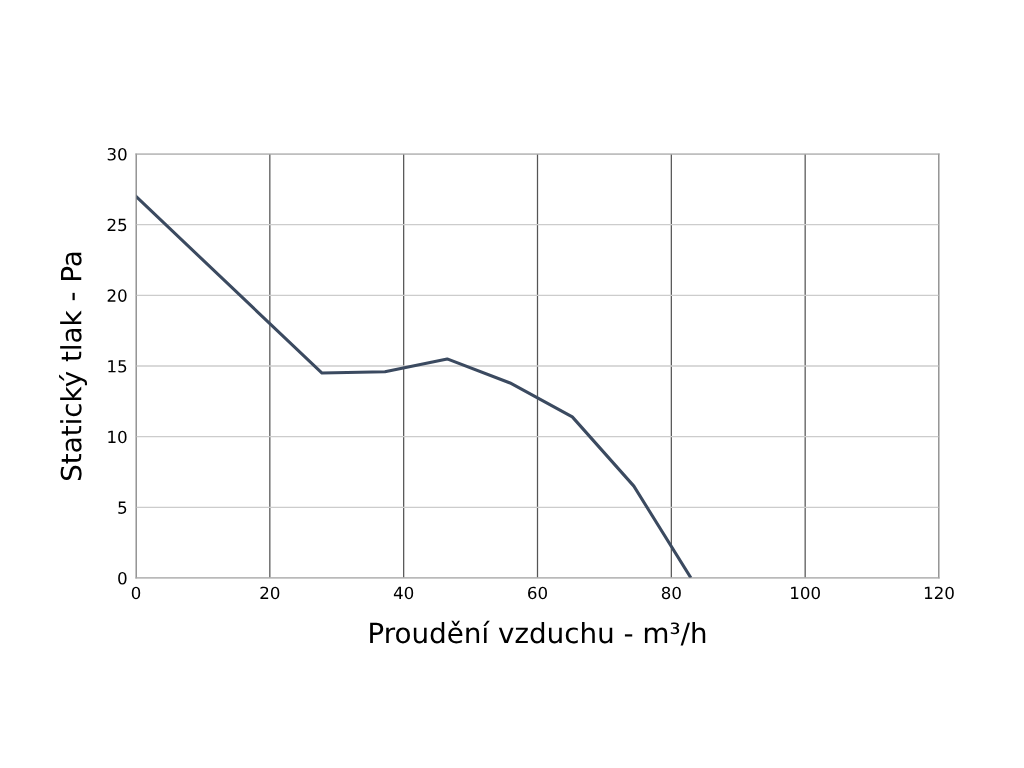 This screenshot has height=768, width=1024. Describe the element at coordinates (117, 225) in the screenshot. I see `y-tick-label: 25` at that location.